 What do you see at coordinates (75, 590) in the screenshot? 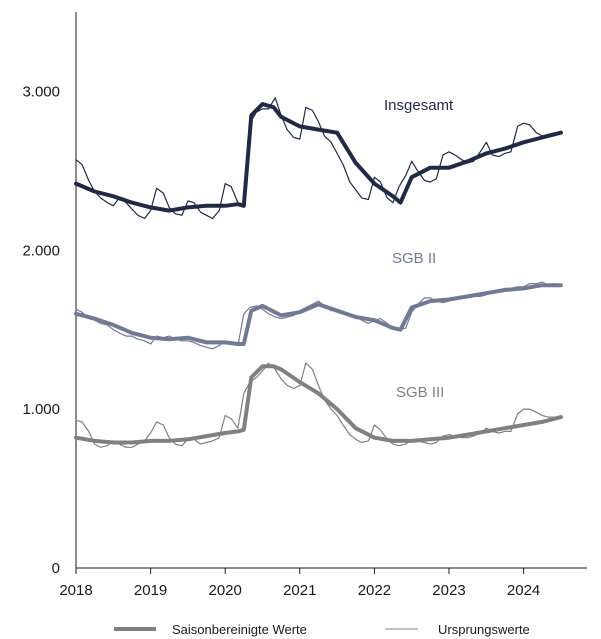
I see `x-tick-label: 2018` at bounding box center [75, 590].